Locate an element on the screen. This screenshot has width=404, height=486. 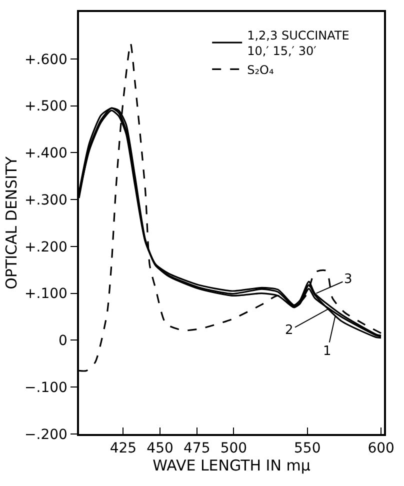
y-tick-label: +.300 is located at coordinates (46, 200).